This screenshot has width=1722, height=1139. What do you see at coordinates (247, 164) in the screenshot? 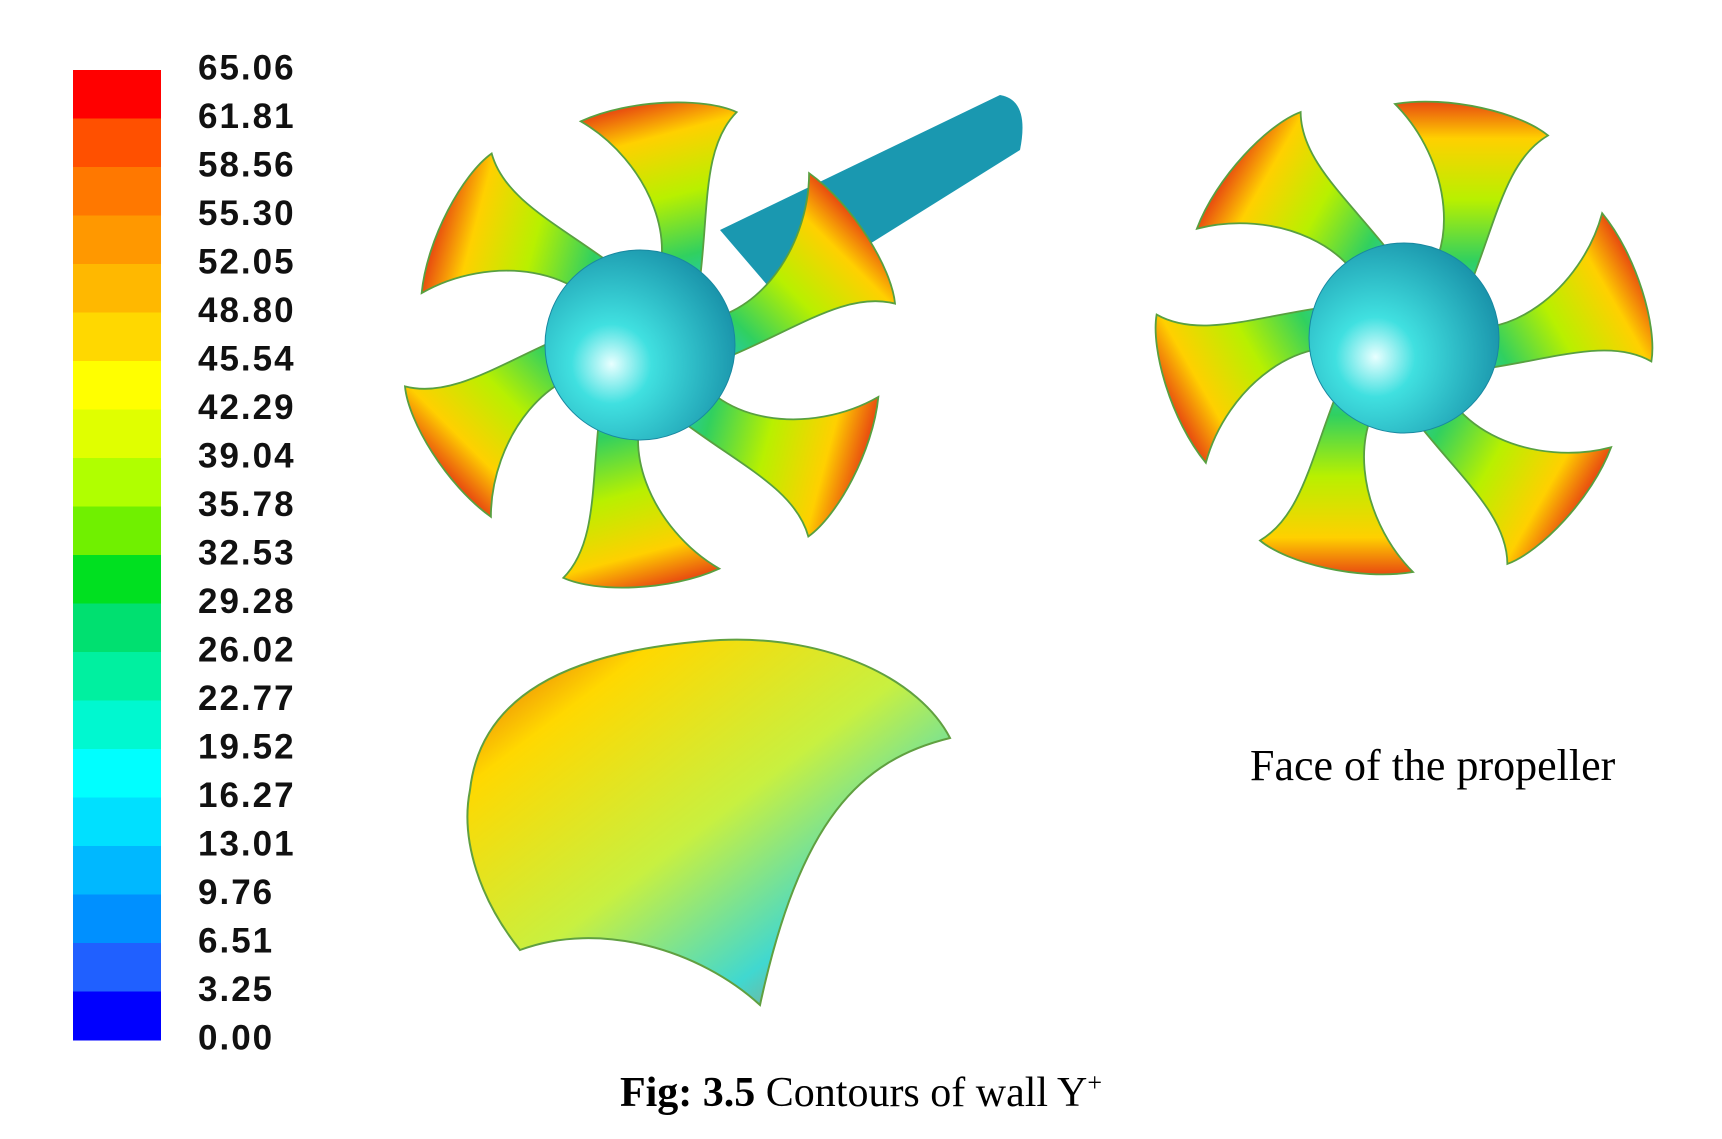
I see `legend-label: 58.56` at bounding box center [247, 164].